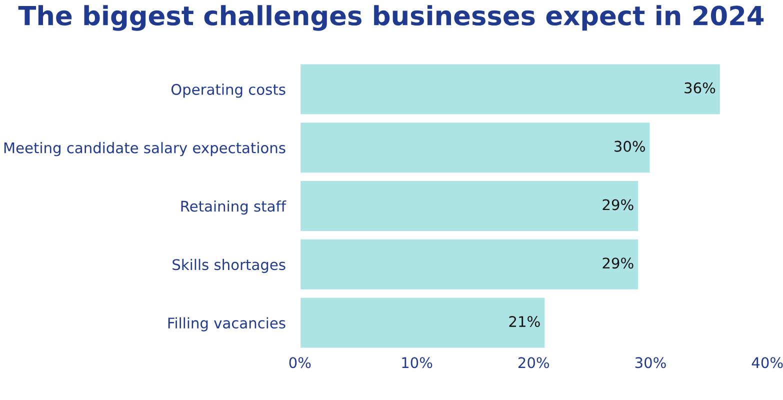 Image resolution: width=783 pixels, height=400 pixels. What do you see at coordinates (700, 88) in the screenshot?
I see `data-label: 36%` at bounding box center [700, 88].